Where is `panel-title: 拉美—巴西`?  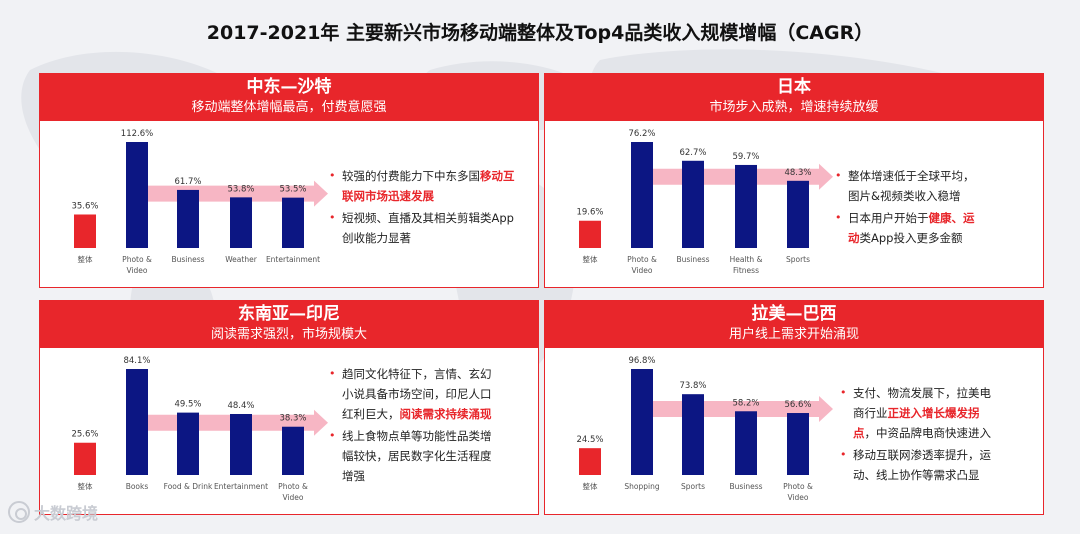 panel-title: 拉美—巴西 is located at coordinates (794, 314).